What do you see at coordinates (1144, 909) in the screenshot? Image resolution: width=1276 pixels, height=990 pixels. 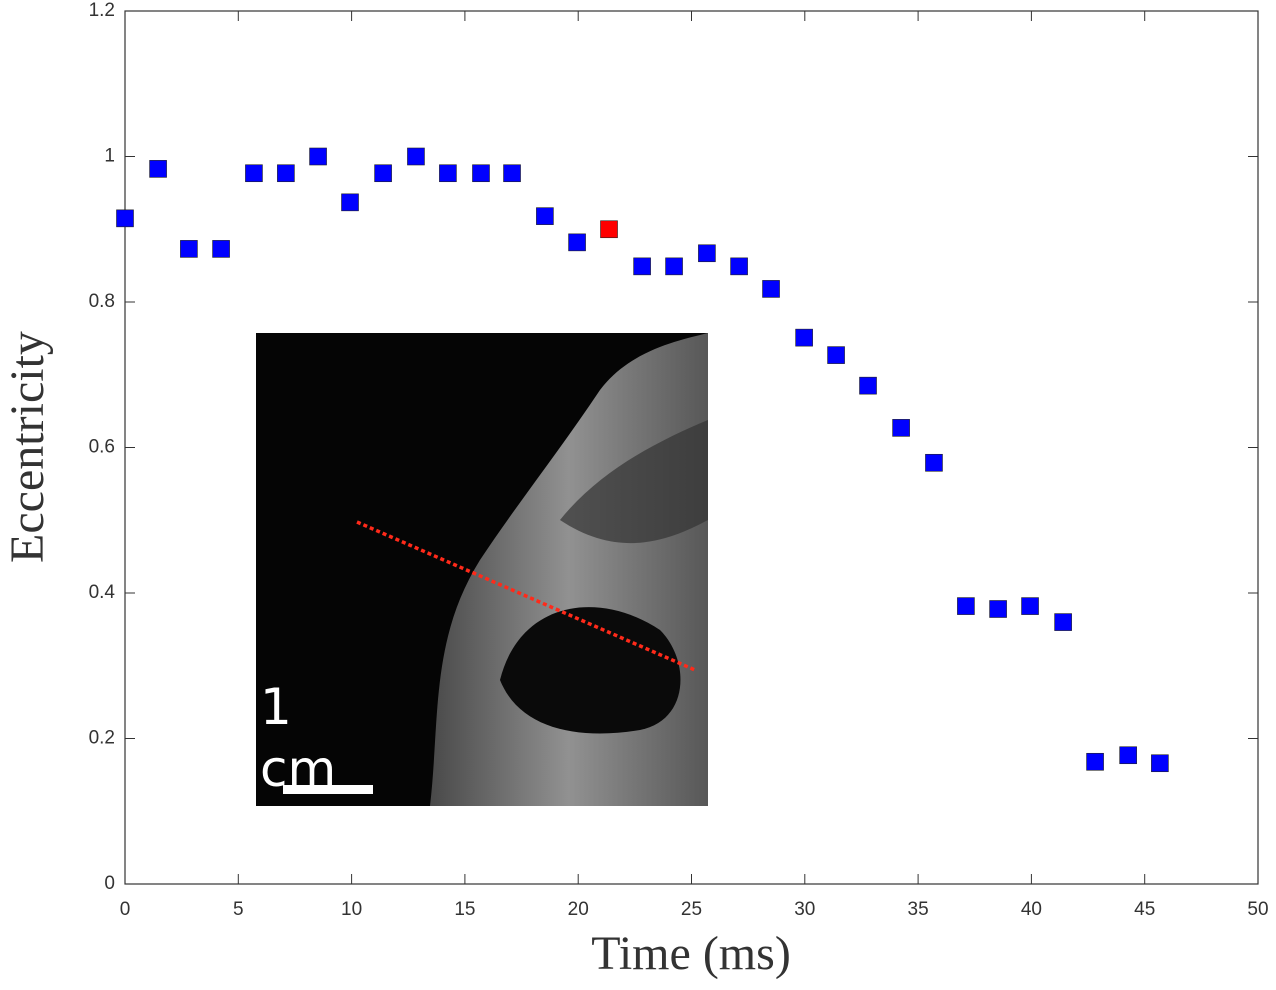 I see `x-tick-label: 45` at bounding box center [1144, 909].